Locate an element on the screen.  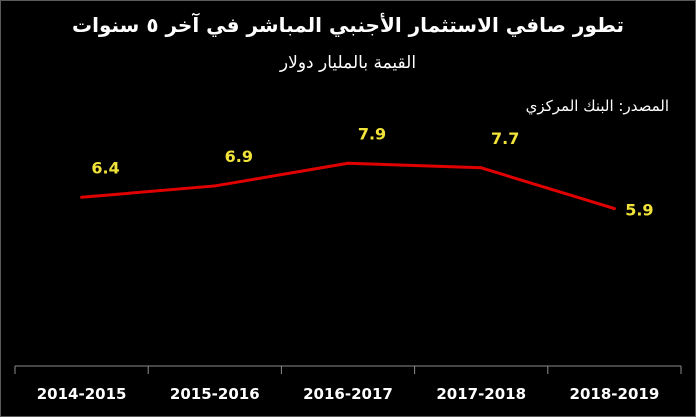
data-label: 7.7 is located at coordinates (505, 138).